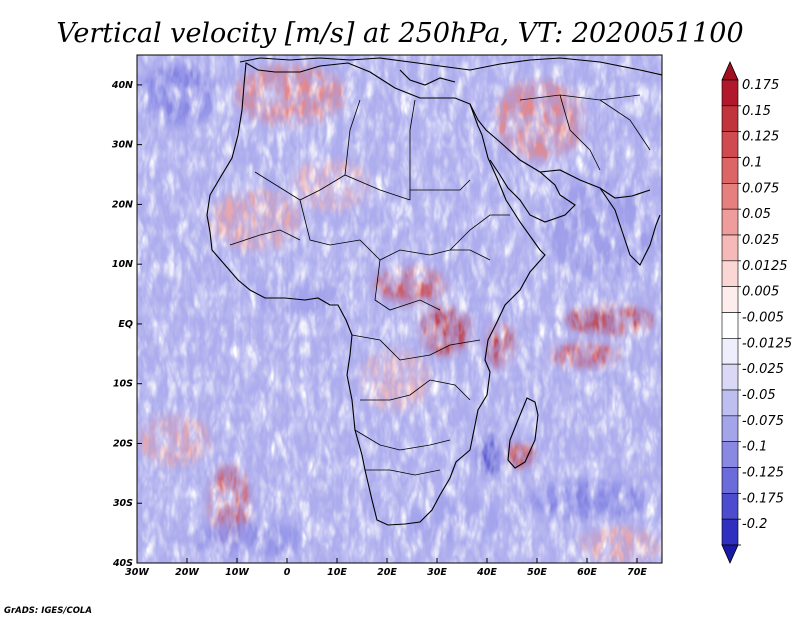 The width and height of the screenshot is (800, 618). What do you see at coordinates (122, 204) in the screenshot?
I see `lat-tick-label: 20N` at bounding box center [122, 204].